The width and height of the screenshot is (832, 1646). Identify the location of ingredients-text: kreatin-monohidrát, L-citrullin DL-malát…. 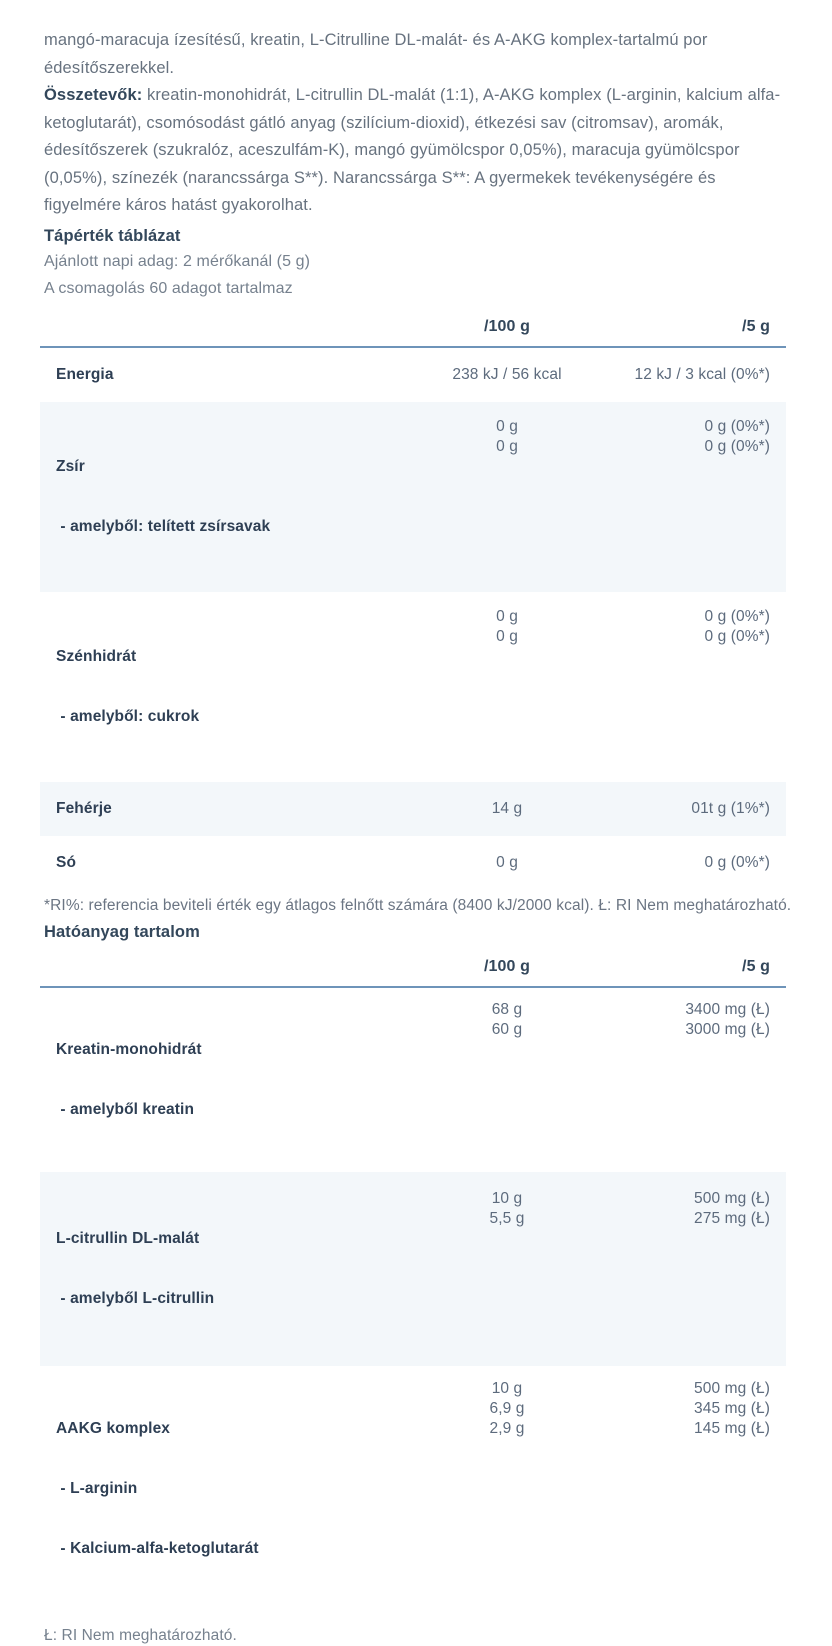
(412, 150).